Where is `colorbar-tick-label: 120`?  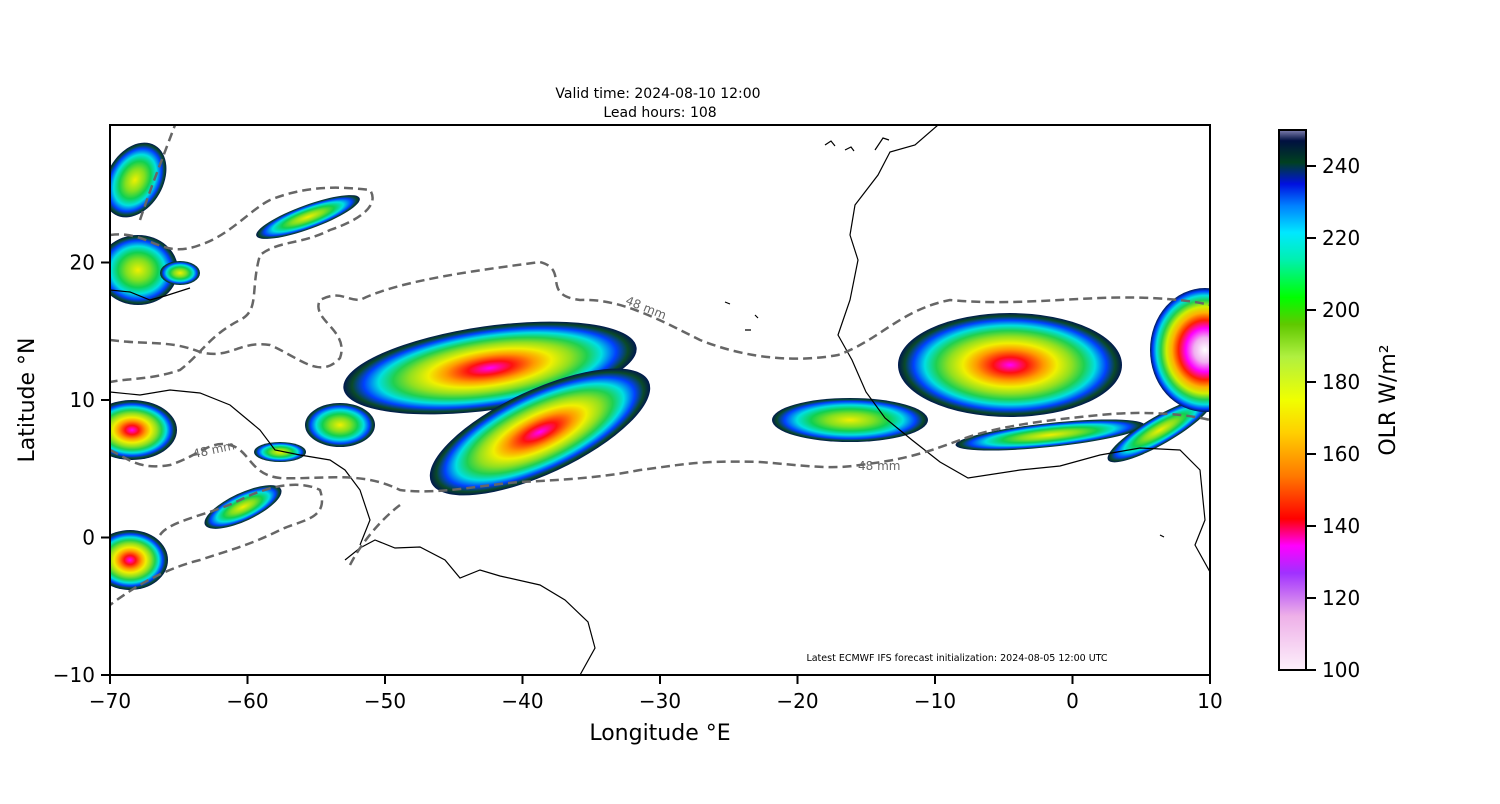
colorbar-tick-label: 120 is located at coordinates (1341, 598).